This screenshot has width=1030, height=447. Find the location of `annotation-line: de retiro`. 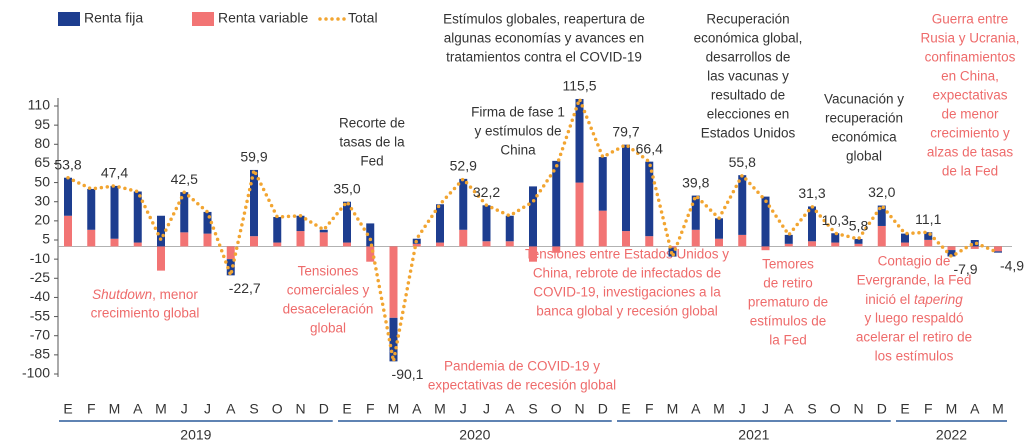

annotation-line: de retiro is located at coordinates (788, 283).